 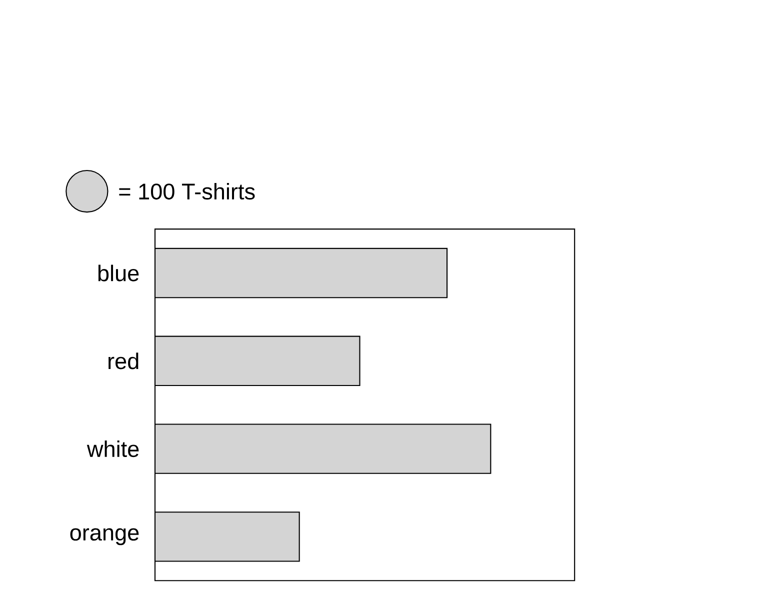 I want to click on text: = 100 T-shirts, so click(x=187, y=191).